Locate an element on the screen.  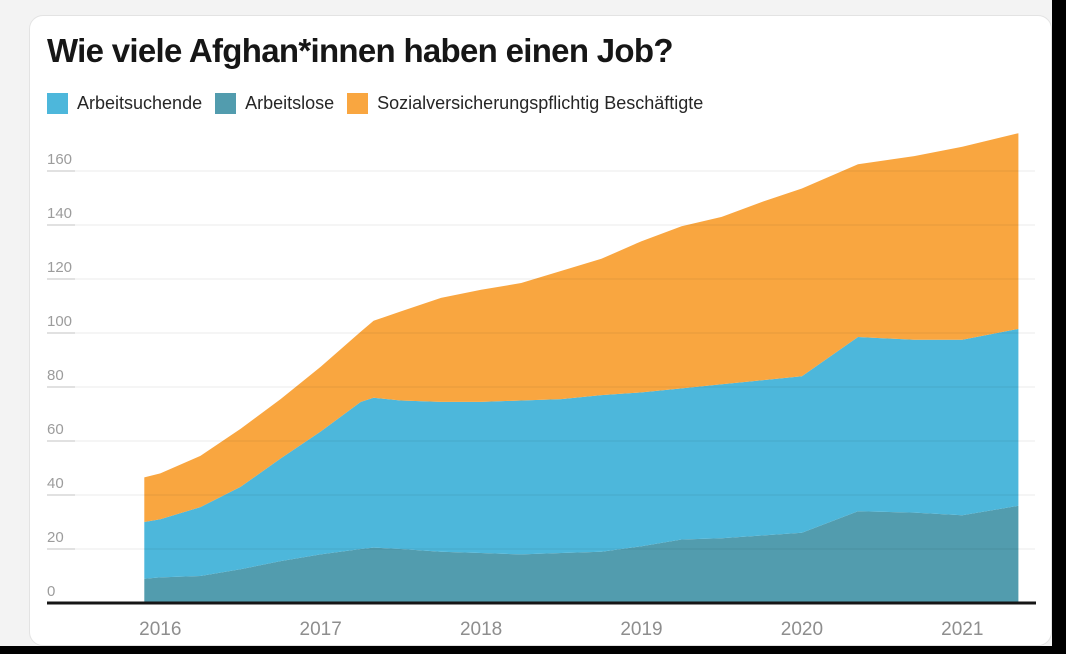
x-axis-line is located at coordinates (541, 603).